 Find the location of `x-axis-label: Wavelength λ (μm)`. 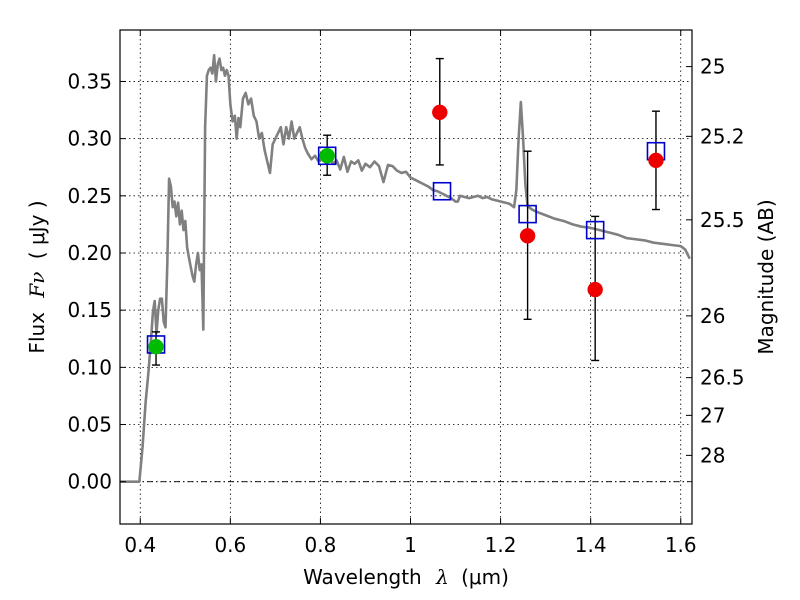

x-axis-label: Wavelength λ (μm) is located at coordinates (406, 577).